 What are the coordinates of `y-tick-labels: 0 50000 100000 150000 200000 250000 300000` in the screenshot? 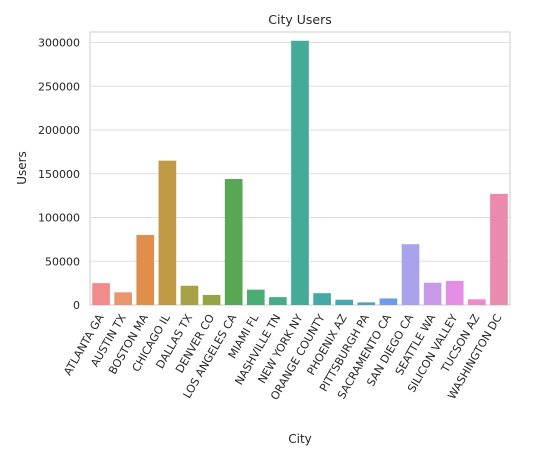 It's located at (59, 175).